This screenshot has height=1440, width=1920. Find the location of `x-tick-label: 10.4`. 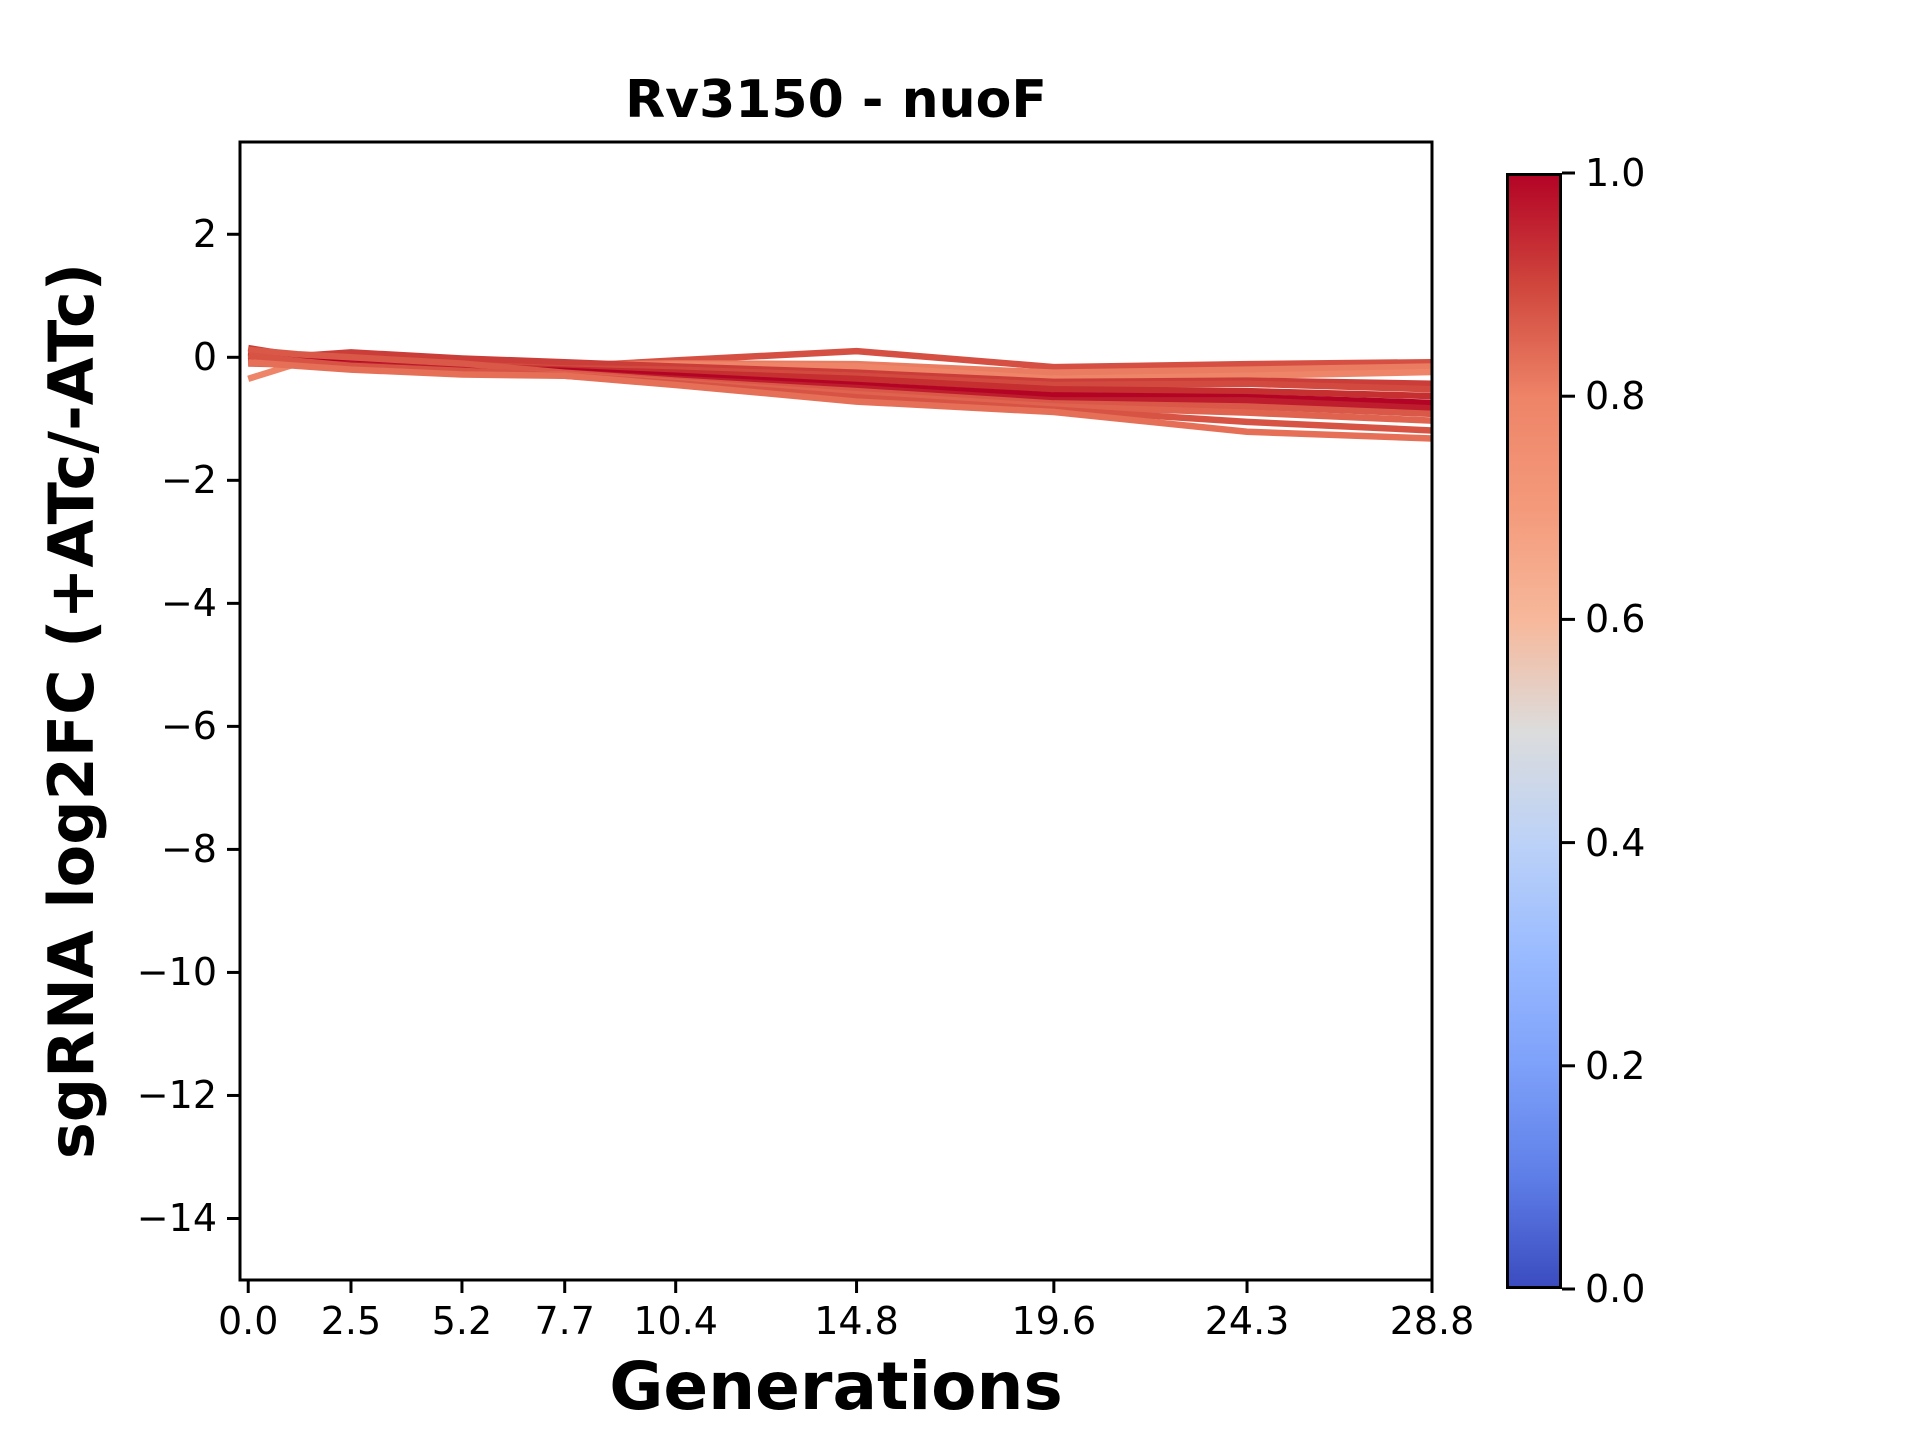

x-tick-label: 10.4 is located at coordinates (675, 1321).